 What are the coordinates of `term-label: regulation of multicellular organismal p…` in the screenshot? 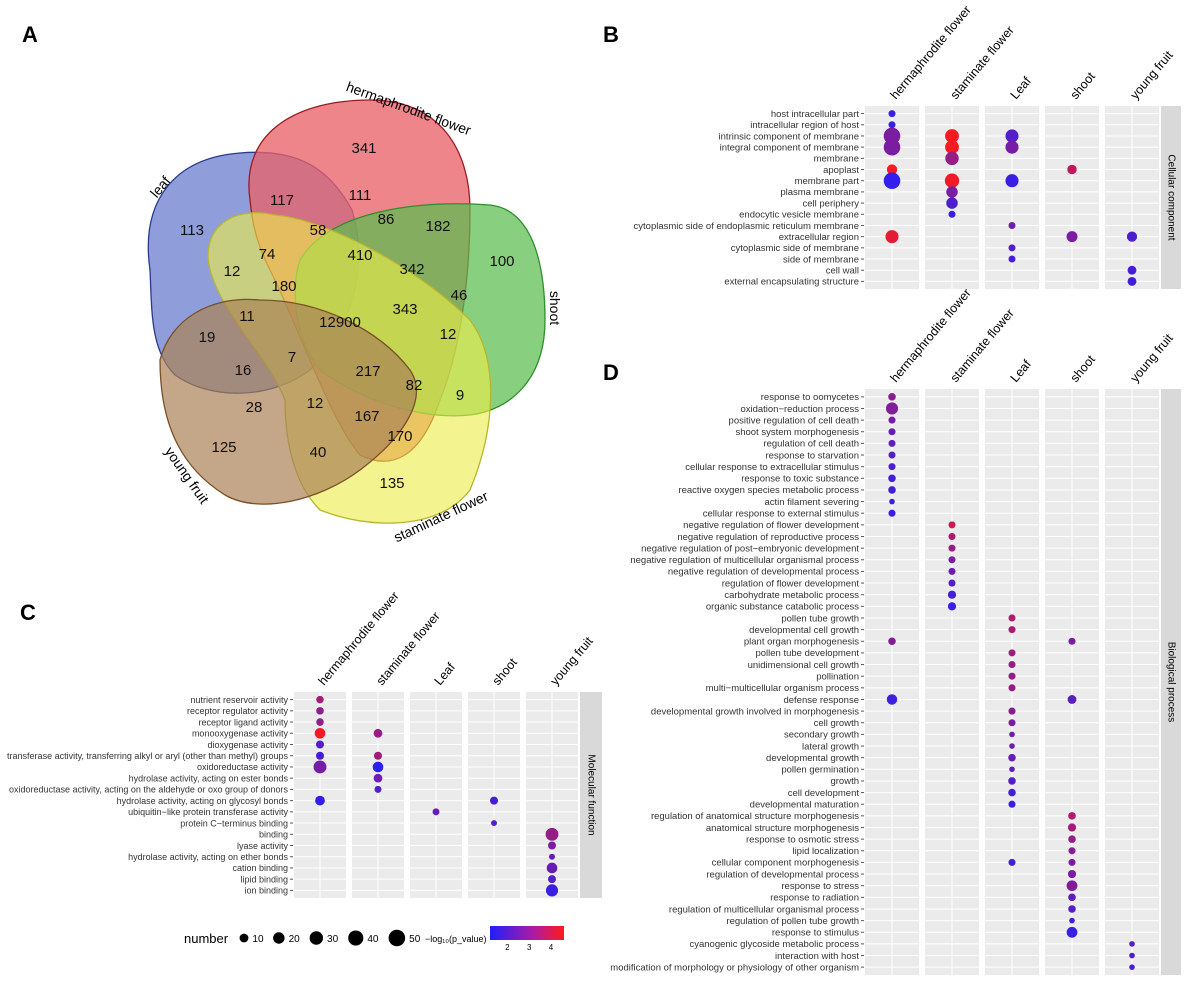 It's located at (764, 909).